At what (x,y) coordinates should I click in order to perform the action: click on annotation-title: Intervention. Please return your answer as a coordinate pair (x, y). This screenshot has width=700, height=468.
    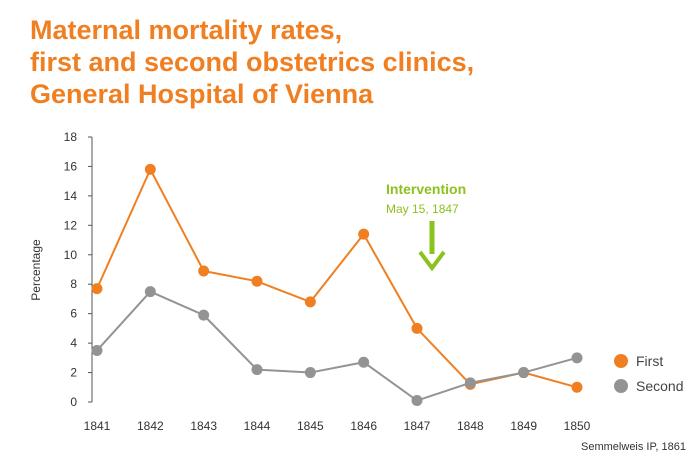
    Looking at the image, I should click on (426, 189).